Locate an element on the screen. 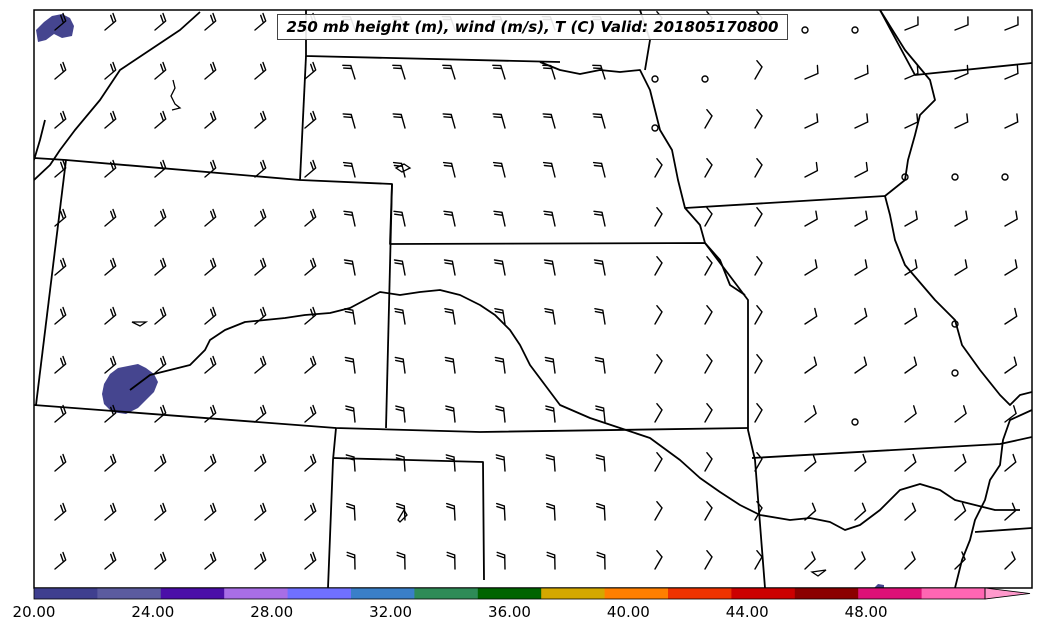 Image resolution: width=1041 pixels, height=633 pixels. colorbar-tick-label: 32.00 is located at coordinates (391, 612).